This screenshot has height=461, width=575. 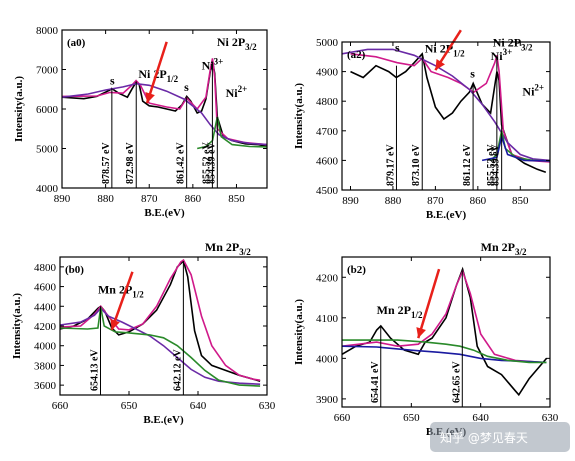 I want to click on y-tick-label-a2-3: 4800, so click(x=327, y=102).